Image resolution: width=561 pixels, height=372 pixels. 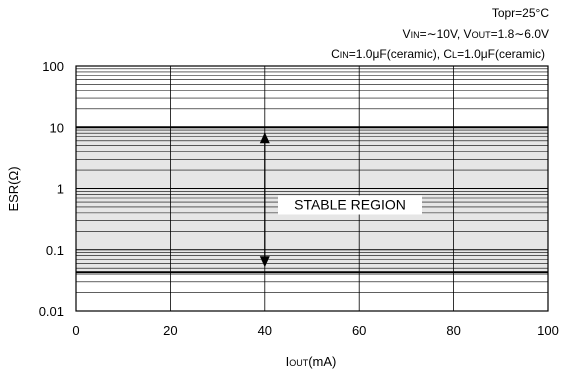 What do you see at coordinates (264, 262) in the screenshot?
I see `arrow-down-icon` at bounding box center [264, 262].